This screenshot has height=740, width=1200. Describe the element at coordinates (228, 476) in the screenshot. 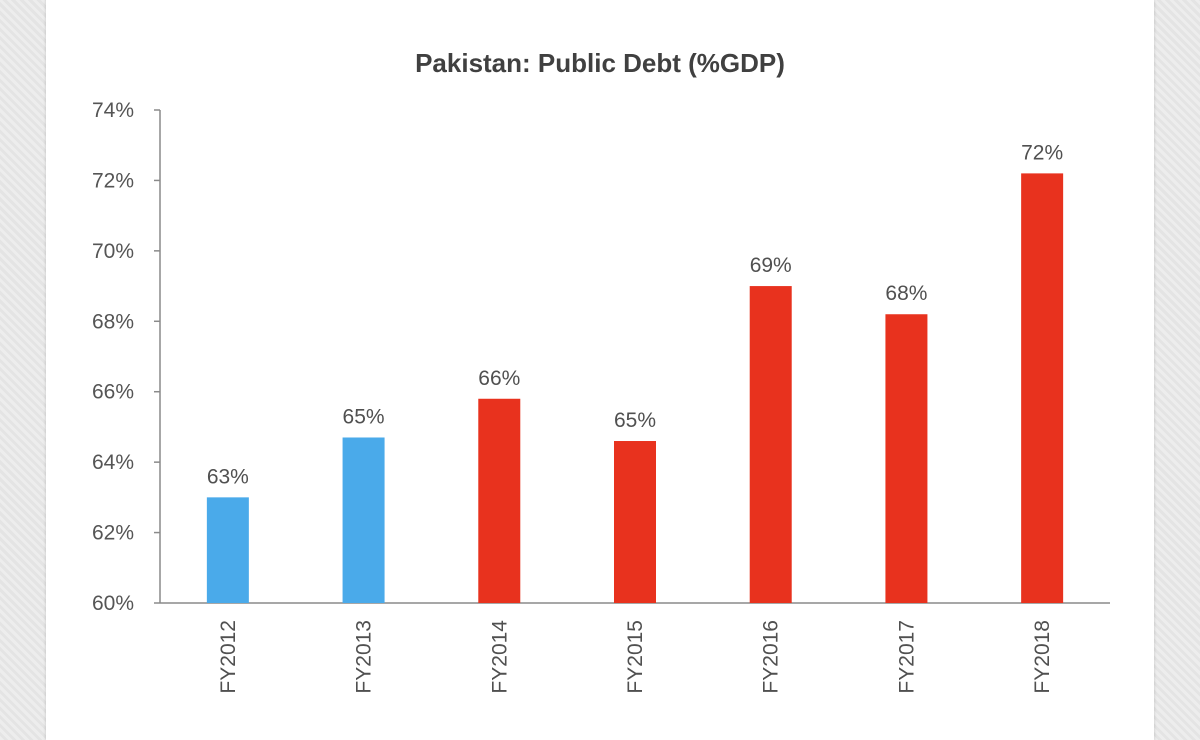

I see `data-label: 63%` at that location.